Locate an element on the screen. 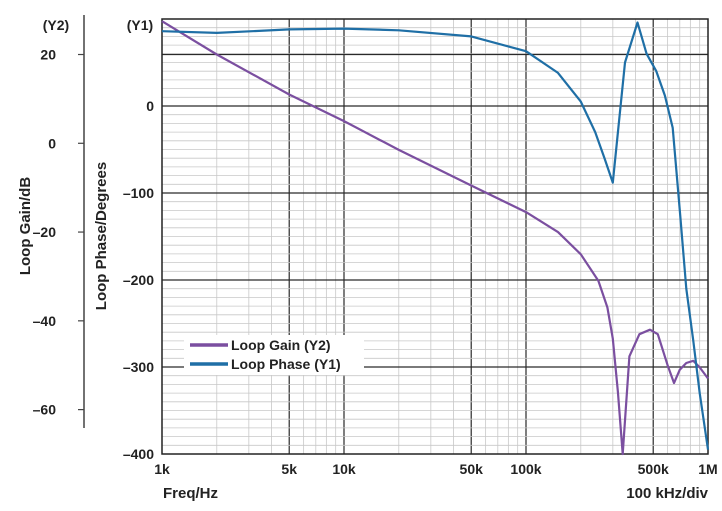 The height and width of the screenshot is (511, 722). y1-tick-label: –100 is located at coordinates (138, 193).